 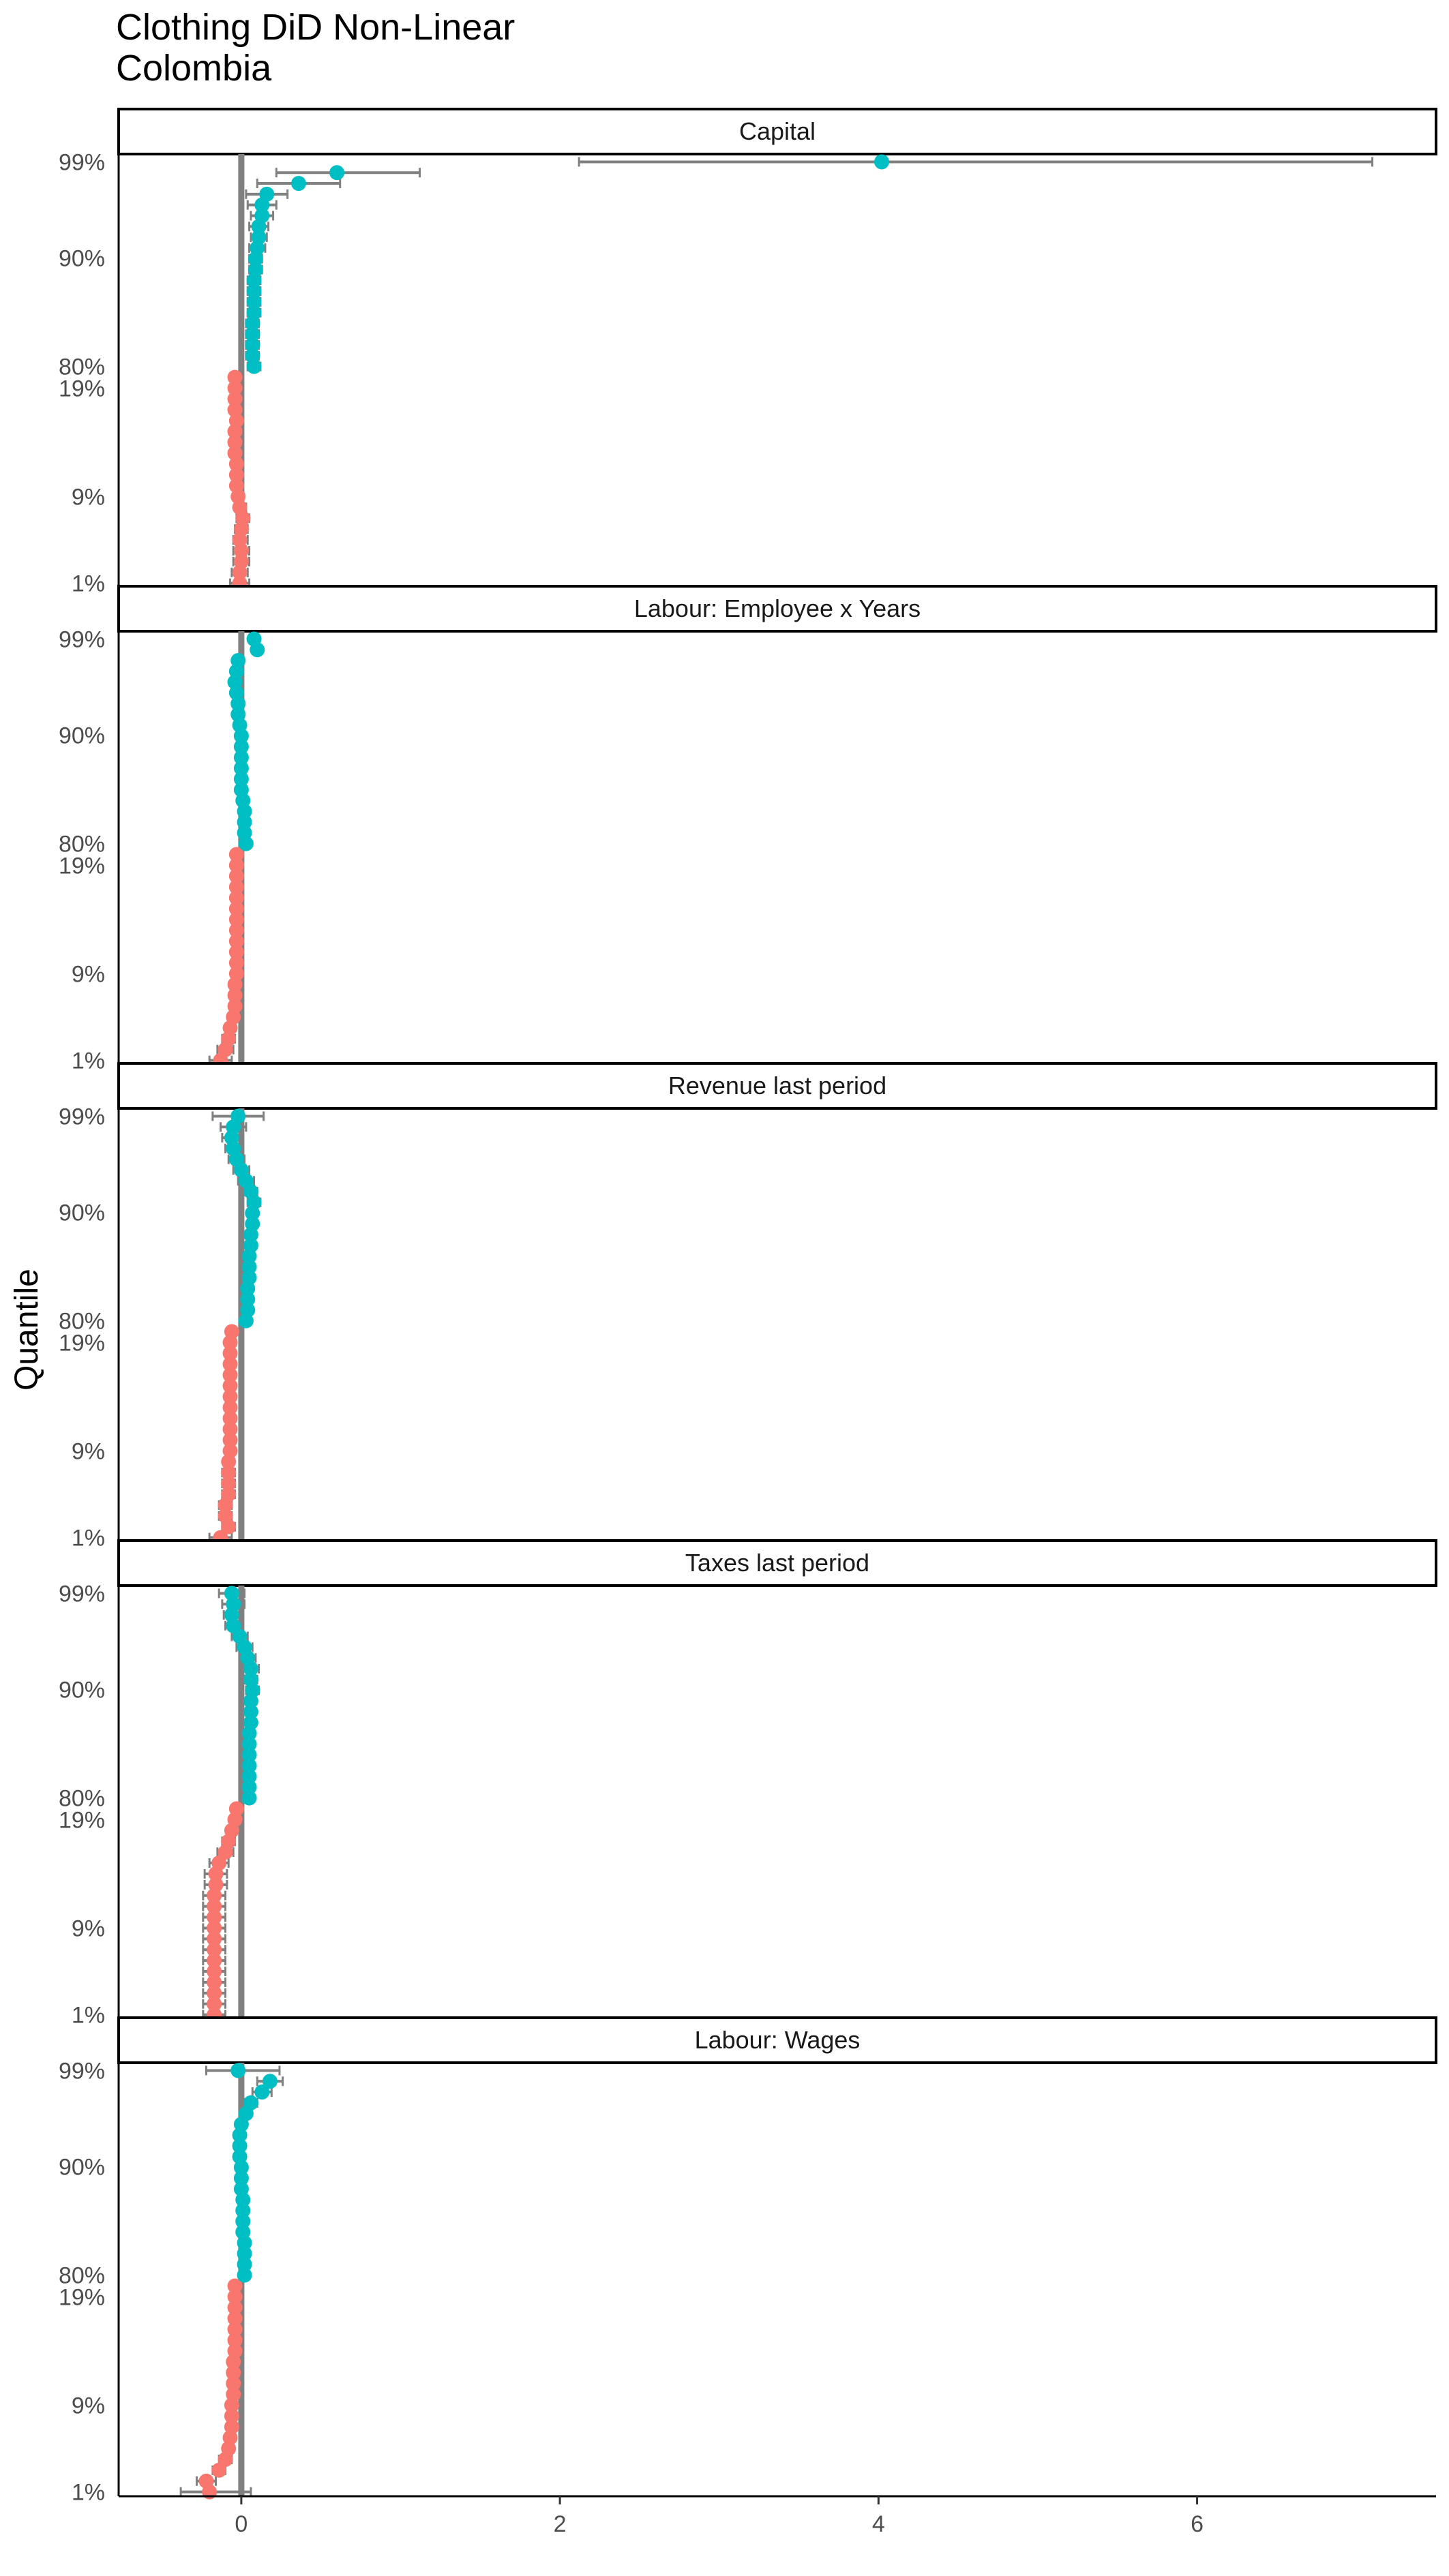 I want to click on facet-strip-label: Labour: Employee x Years, so click(x=777, y=608).